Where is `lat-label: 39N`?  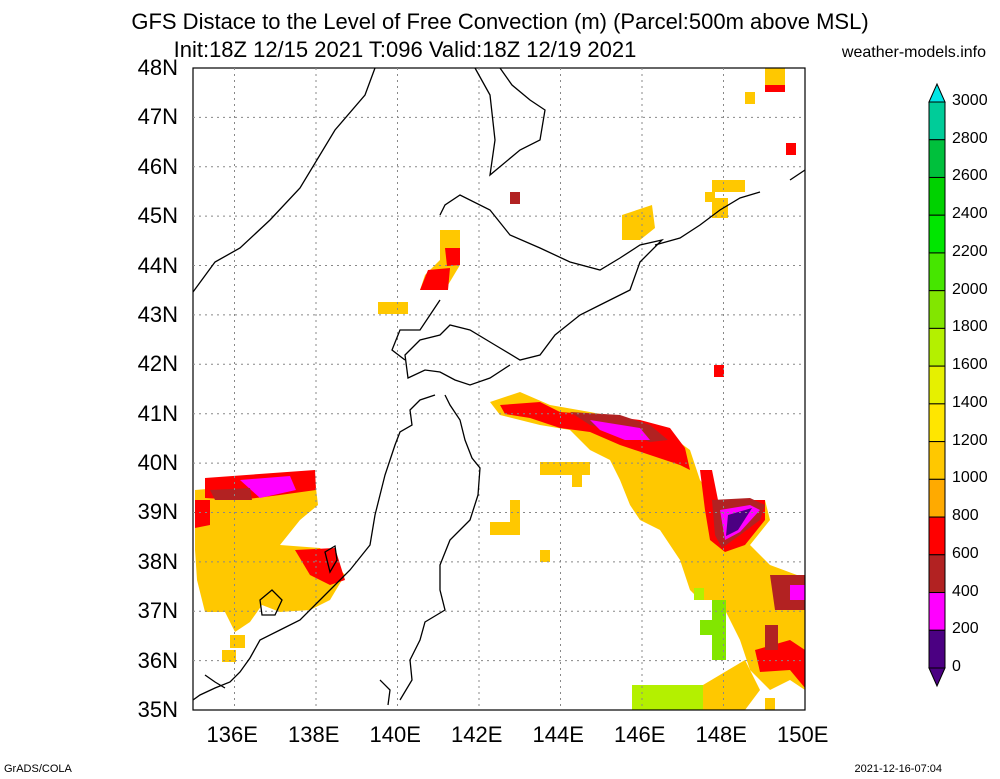 lat-label: 39N is located at coordinates (157, 512).